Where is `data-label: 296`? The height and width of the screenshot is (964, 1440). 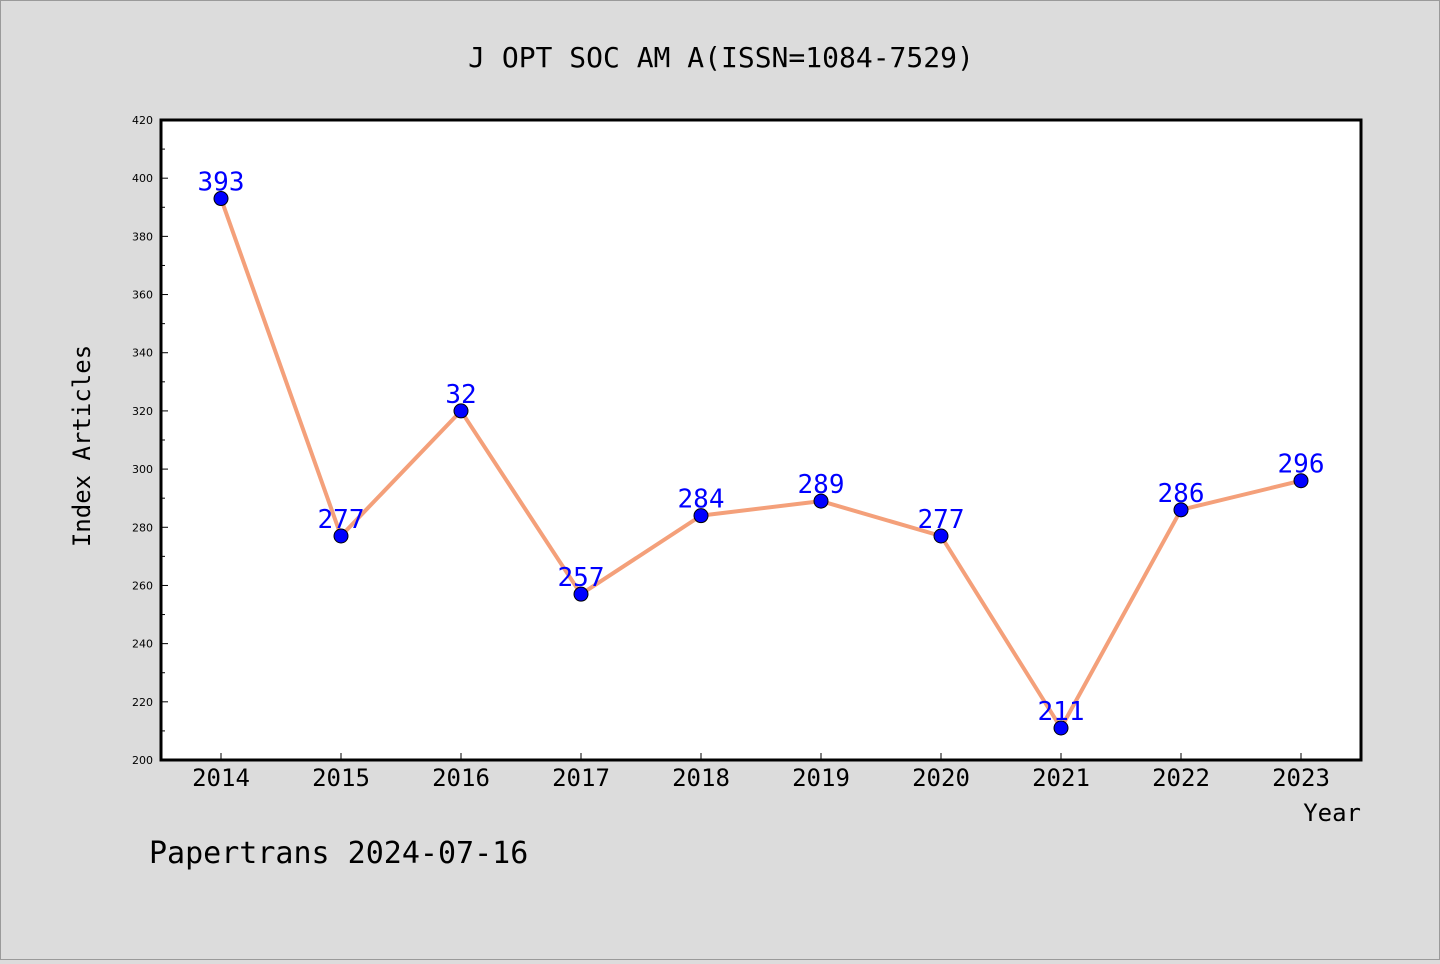 data-label: 296 is located at coordinates (1301, 465).